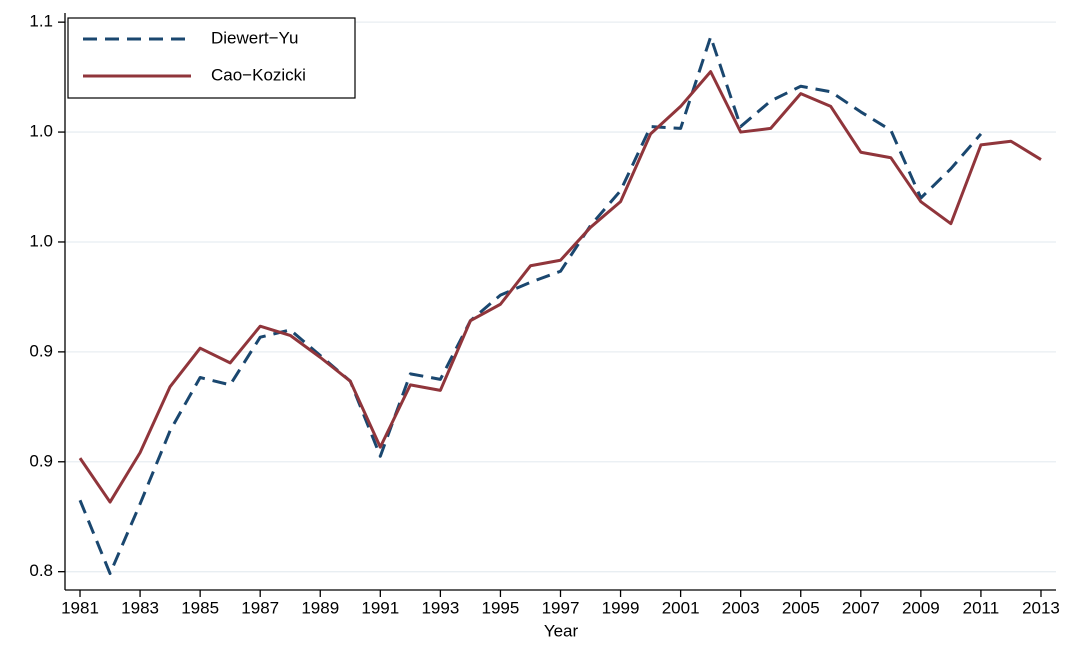 The image size is (1073, 651). Describe the element at coordinates (981, 607) in the screenshot. I see `x-tick-label: 2011` at that location.